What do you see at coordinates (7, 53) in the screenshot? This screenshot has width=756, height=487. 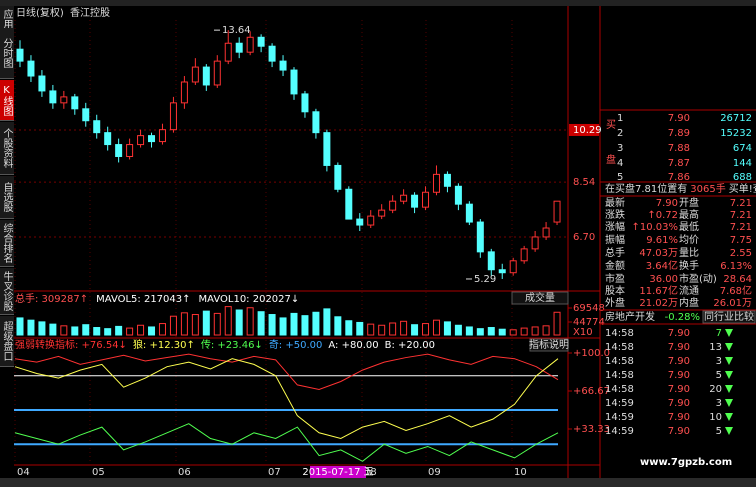 I see `sidebar-tab: 分时图` at bounding box center [7, 53].